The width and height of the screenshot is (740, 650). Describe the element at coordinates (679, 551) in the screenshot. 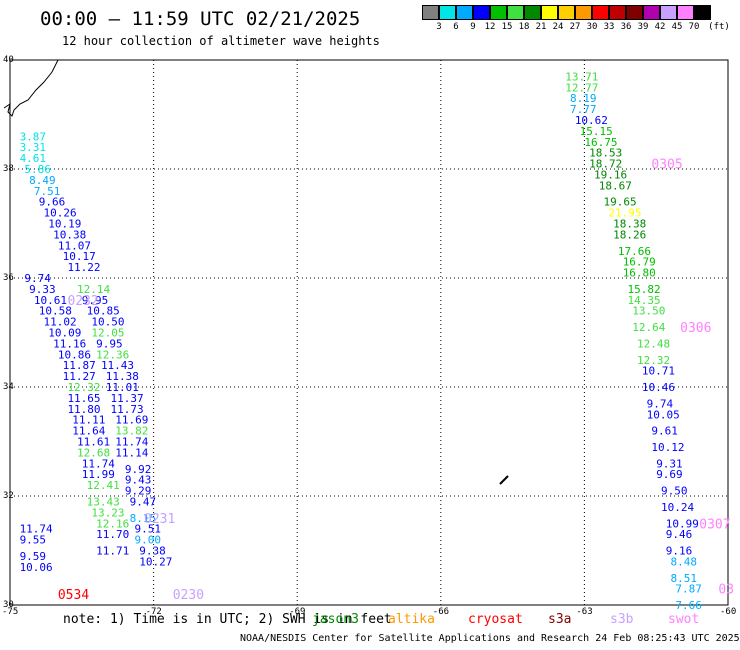

I see `wave-height-label: 9.16` at that location.